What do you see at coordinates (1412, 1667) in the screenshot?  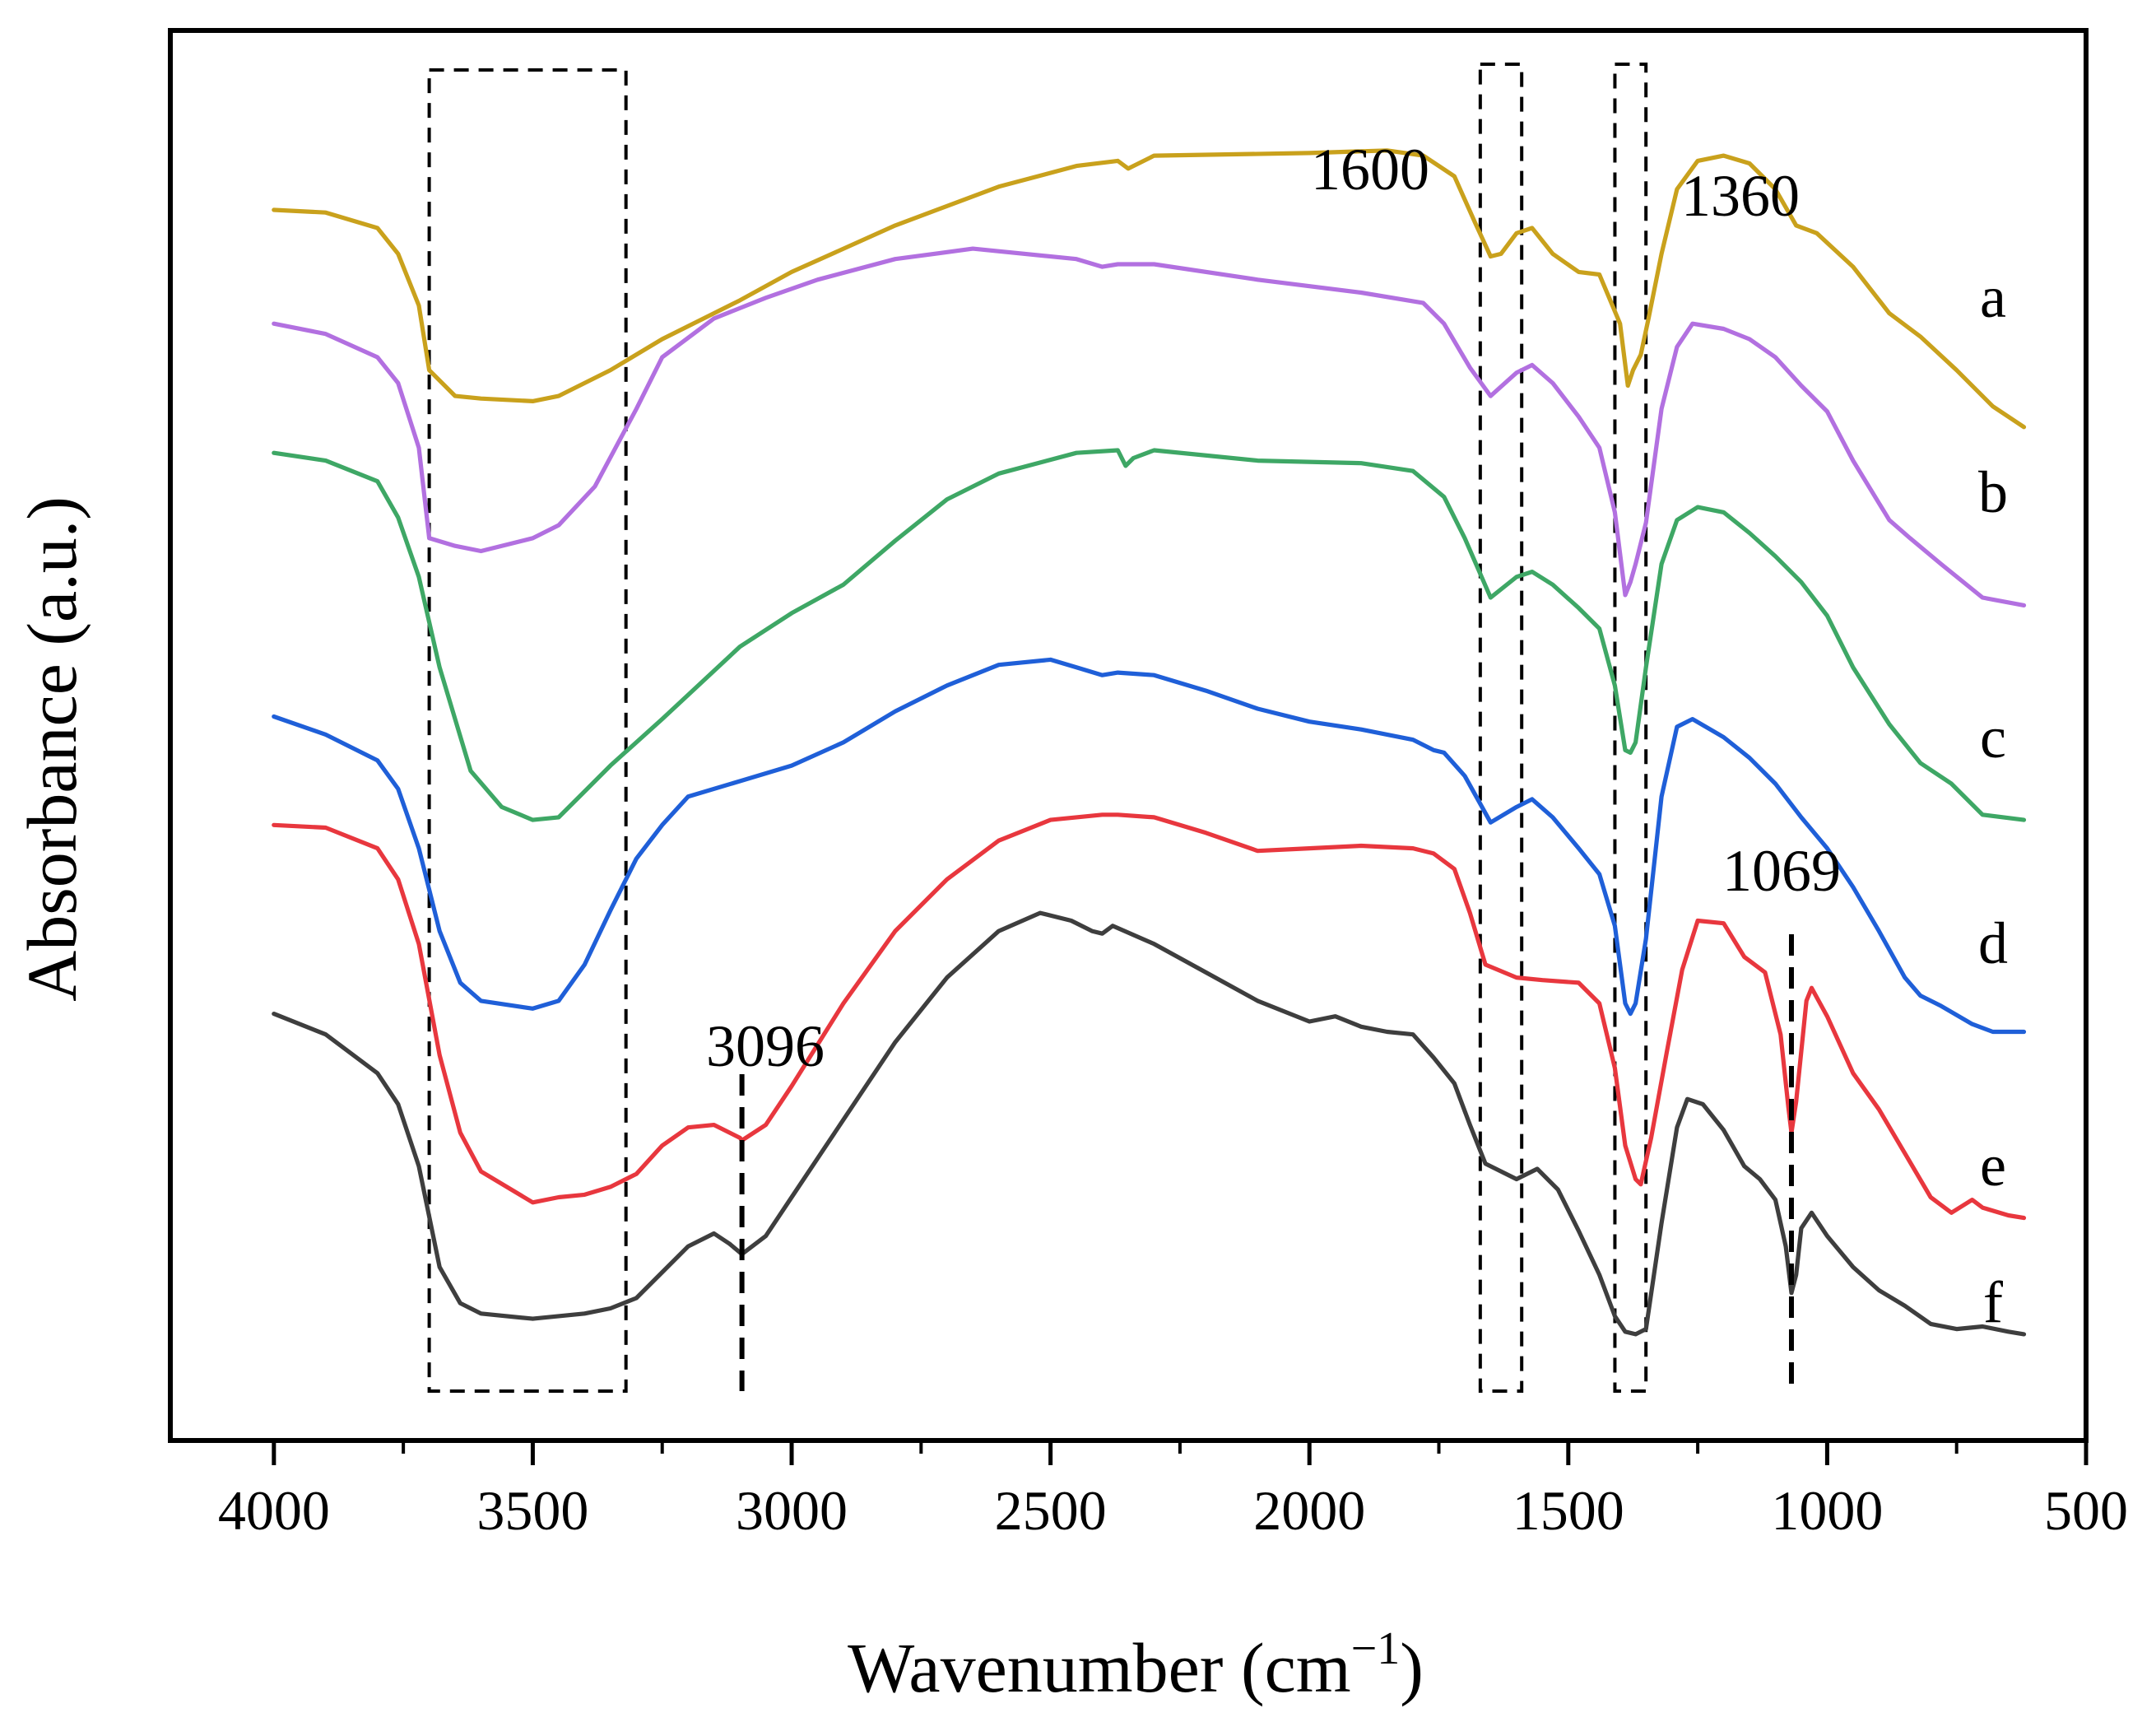 I see `x-axis-title-close: )` at bounding box center [1412, 1667].